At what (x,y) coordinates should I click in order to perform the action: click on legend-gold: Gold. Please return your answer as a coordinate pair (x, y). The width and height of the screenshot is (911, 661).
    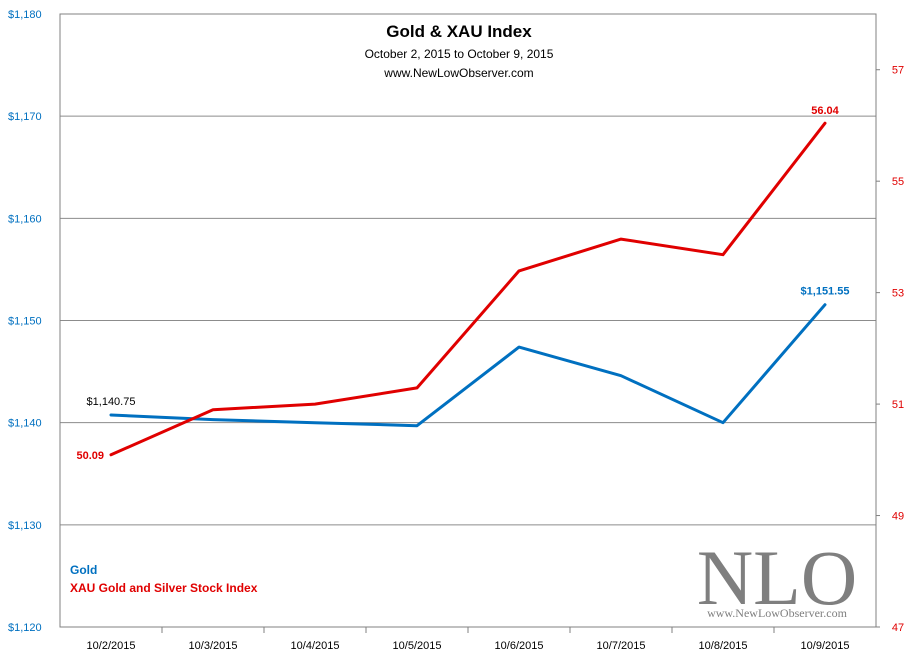
    Looking at the image, I should click on (83, 570).